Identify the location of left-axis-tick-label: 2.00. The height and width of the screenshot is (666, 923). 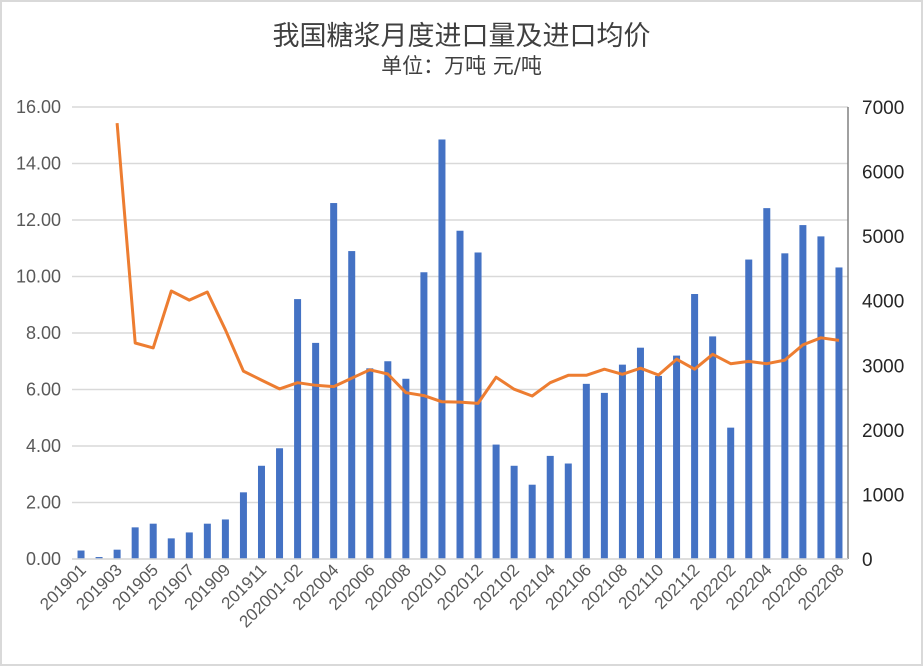
(43, 503).